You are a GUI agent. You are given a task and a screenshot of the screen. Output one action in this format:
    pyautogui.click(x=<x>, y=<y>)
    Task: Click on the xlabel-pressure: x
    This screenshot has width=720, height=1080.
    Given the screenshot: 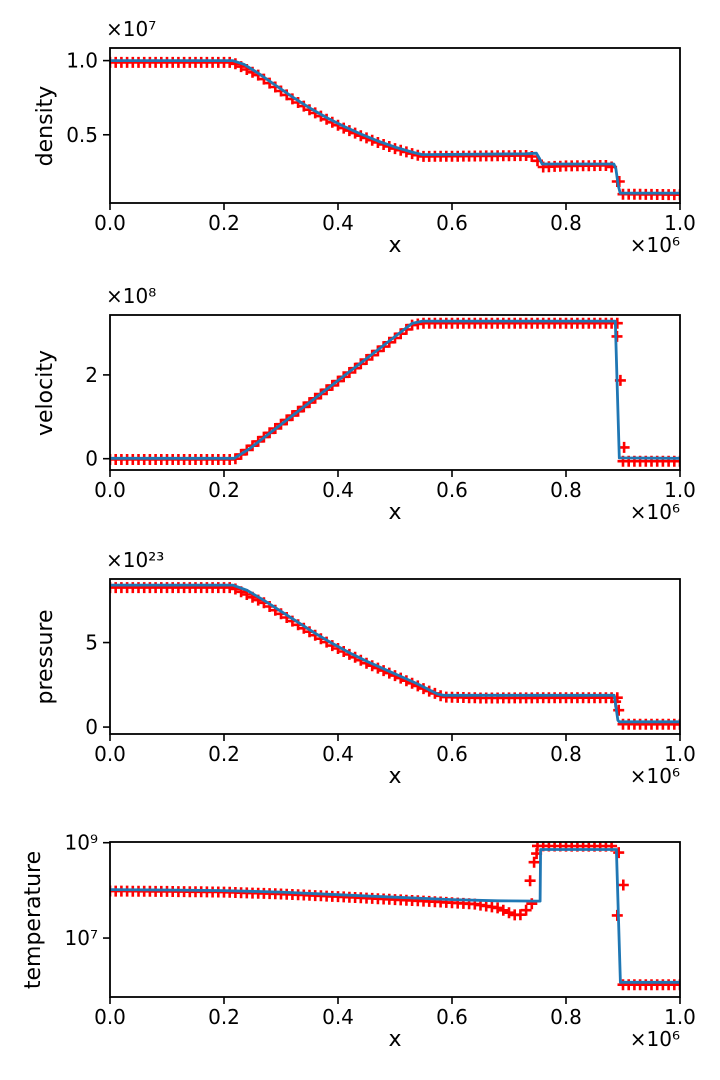 What is the action you would take?
    pyautogui.click(x=395, y=776)
    